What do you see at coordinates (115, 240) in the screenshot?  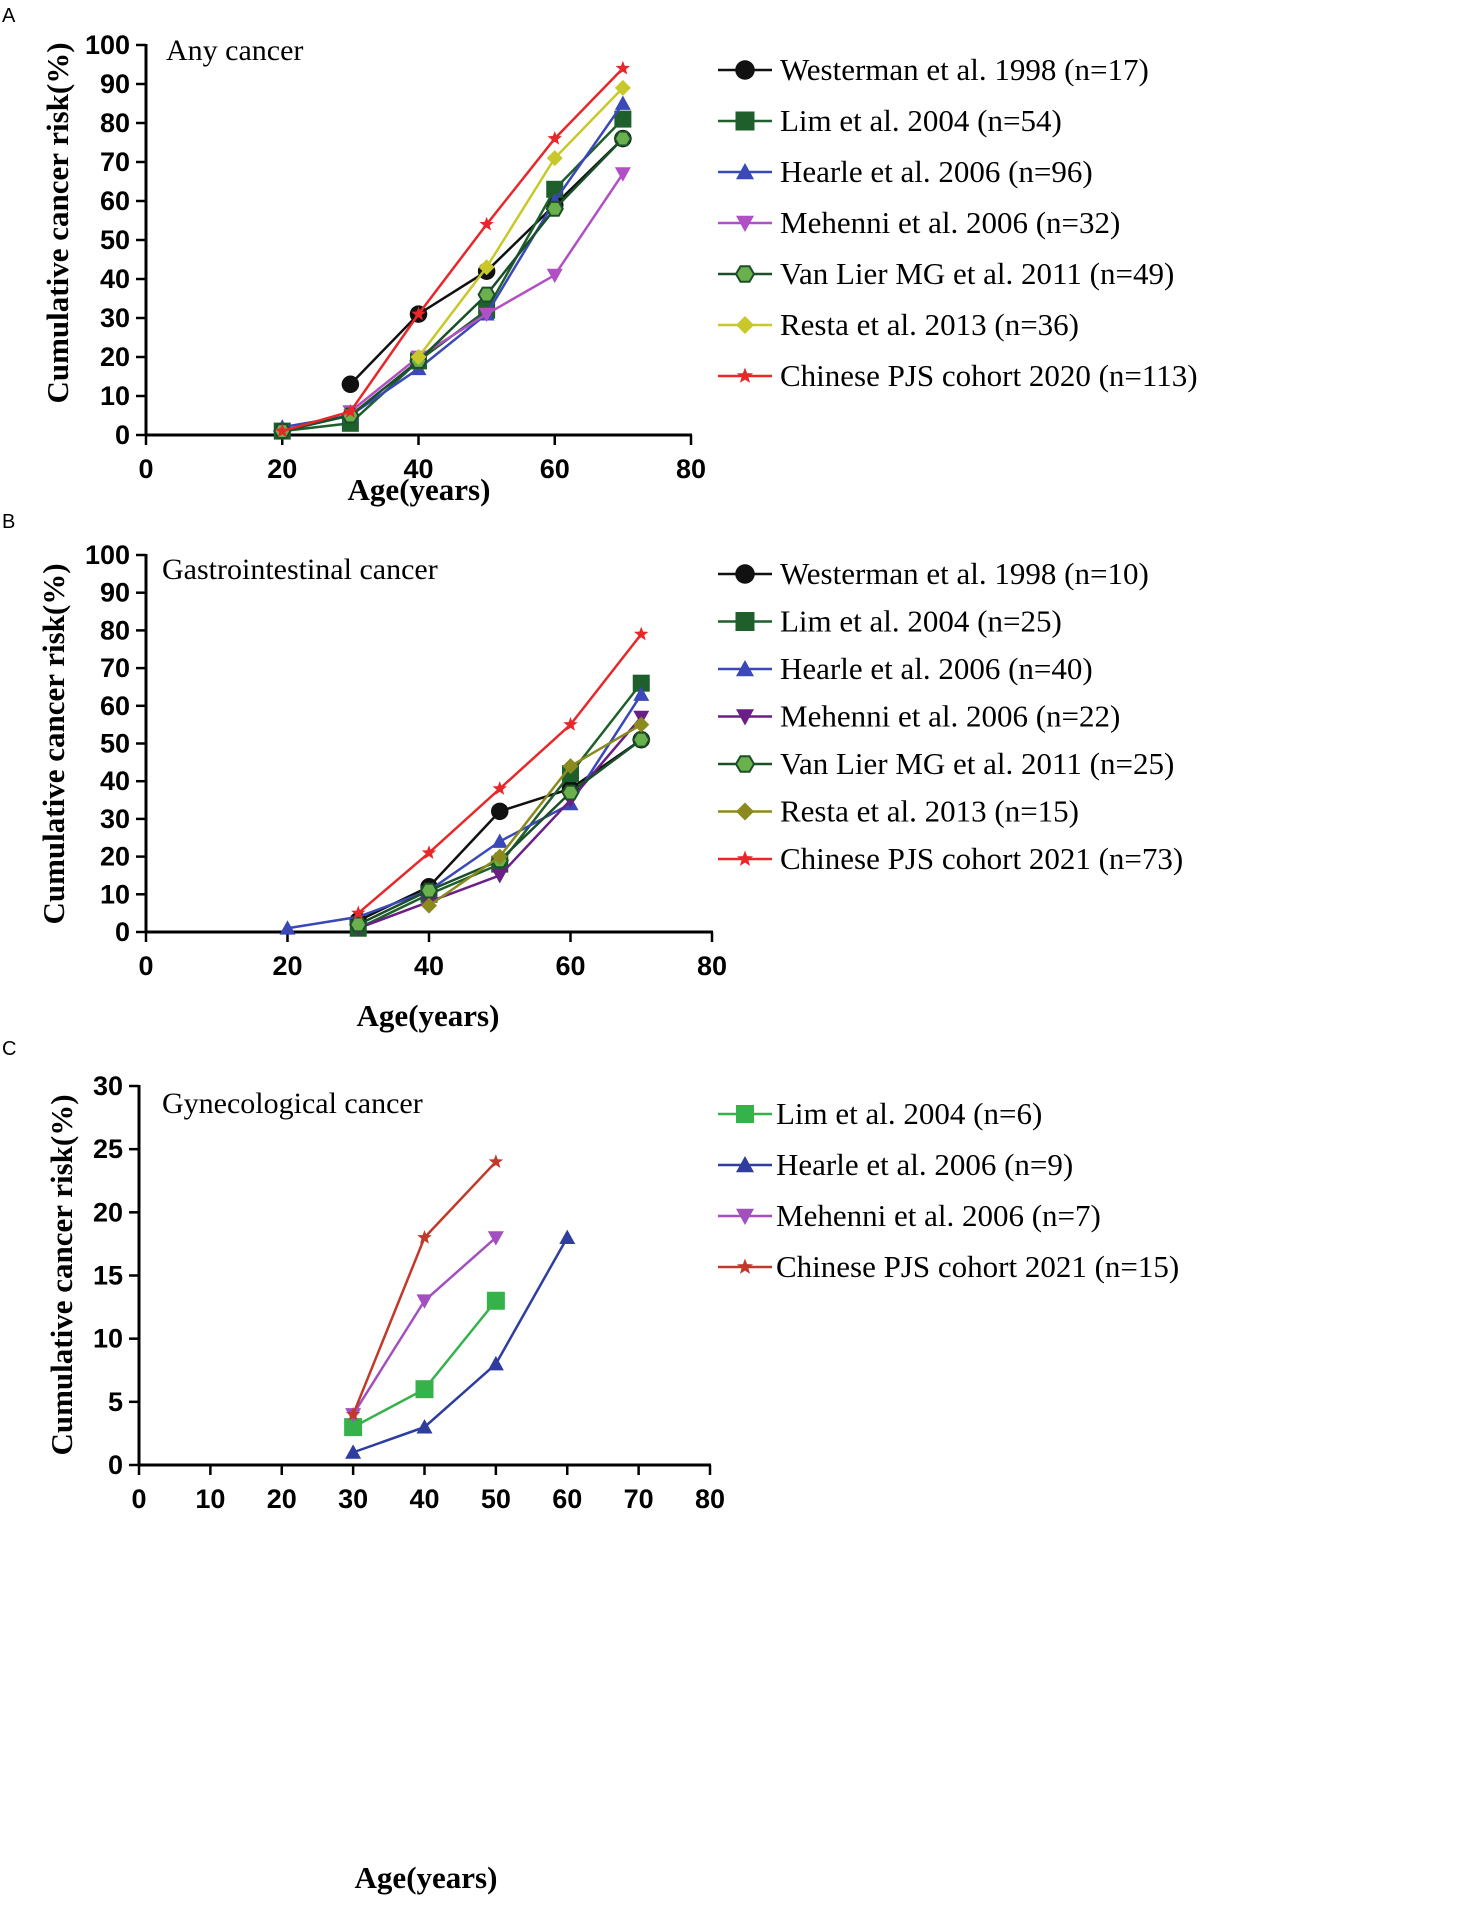 I see `y-tick-label: 50` at bounding box center [115, 240].